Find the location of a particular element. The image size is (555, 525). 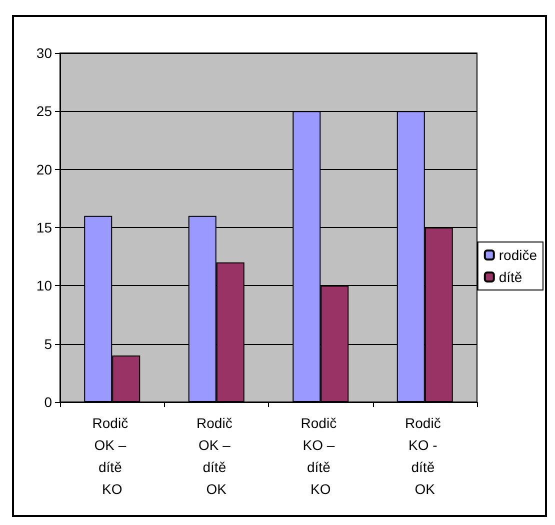

y-tick-label: 5 is located at coordinates (48, 344).